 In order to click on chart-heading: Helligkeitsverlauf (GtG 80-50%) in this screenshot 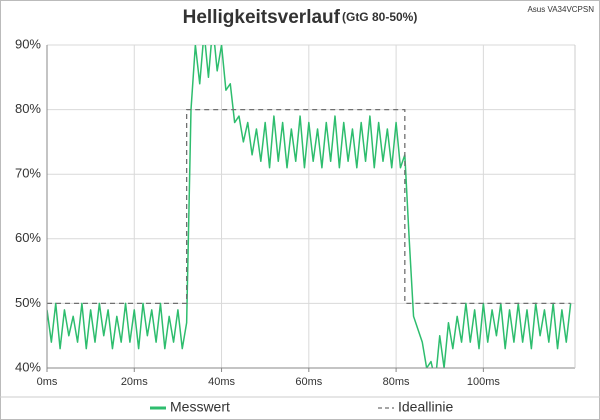, I will do `click(300, 17)`.